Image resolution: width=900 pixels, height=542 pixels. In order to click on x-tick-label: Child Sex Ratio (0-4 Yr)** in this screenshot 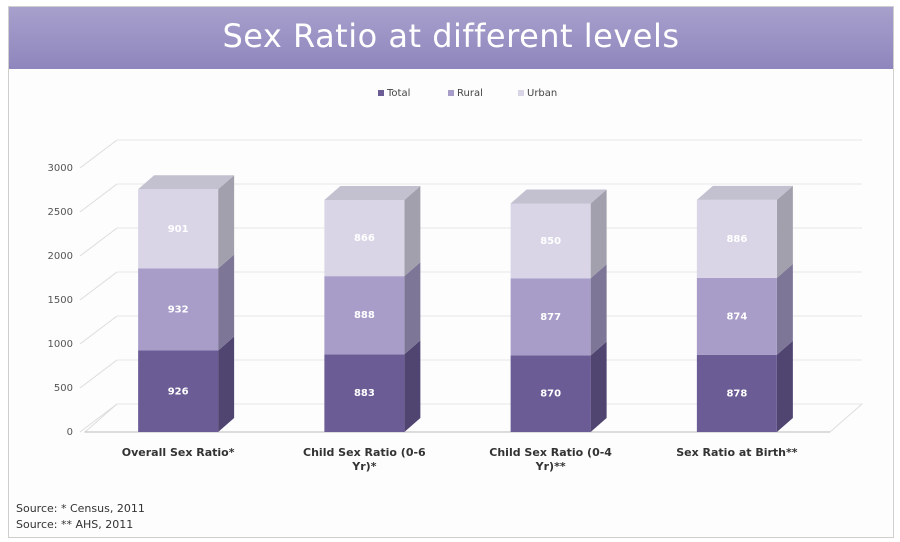, I will do `click(550, 459)`.